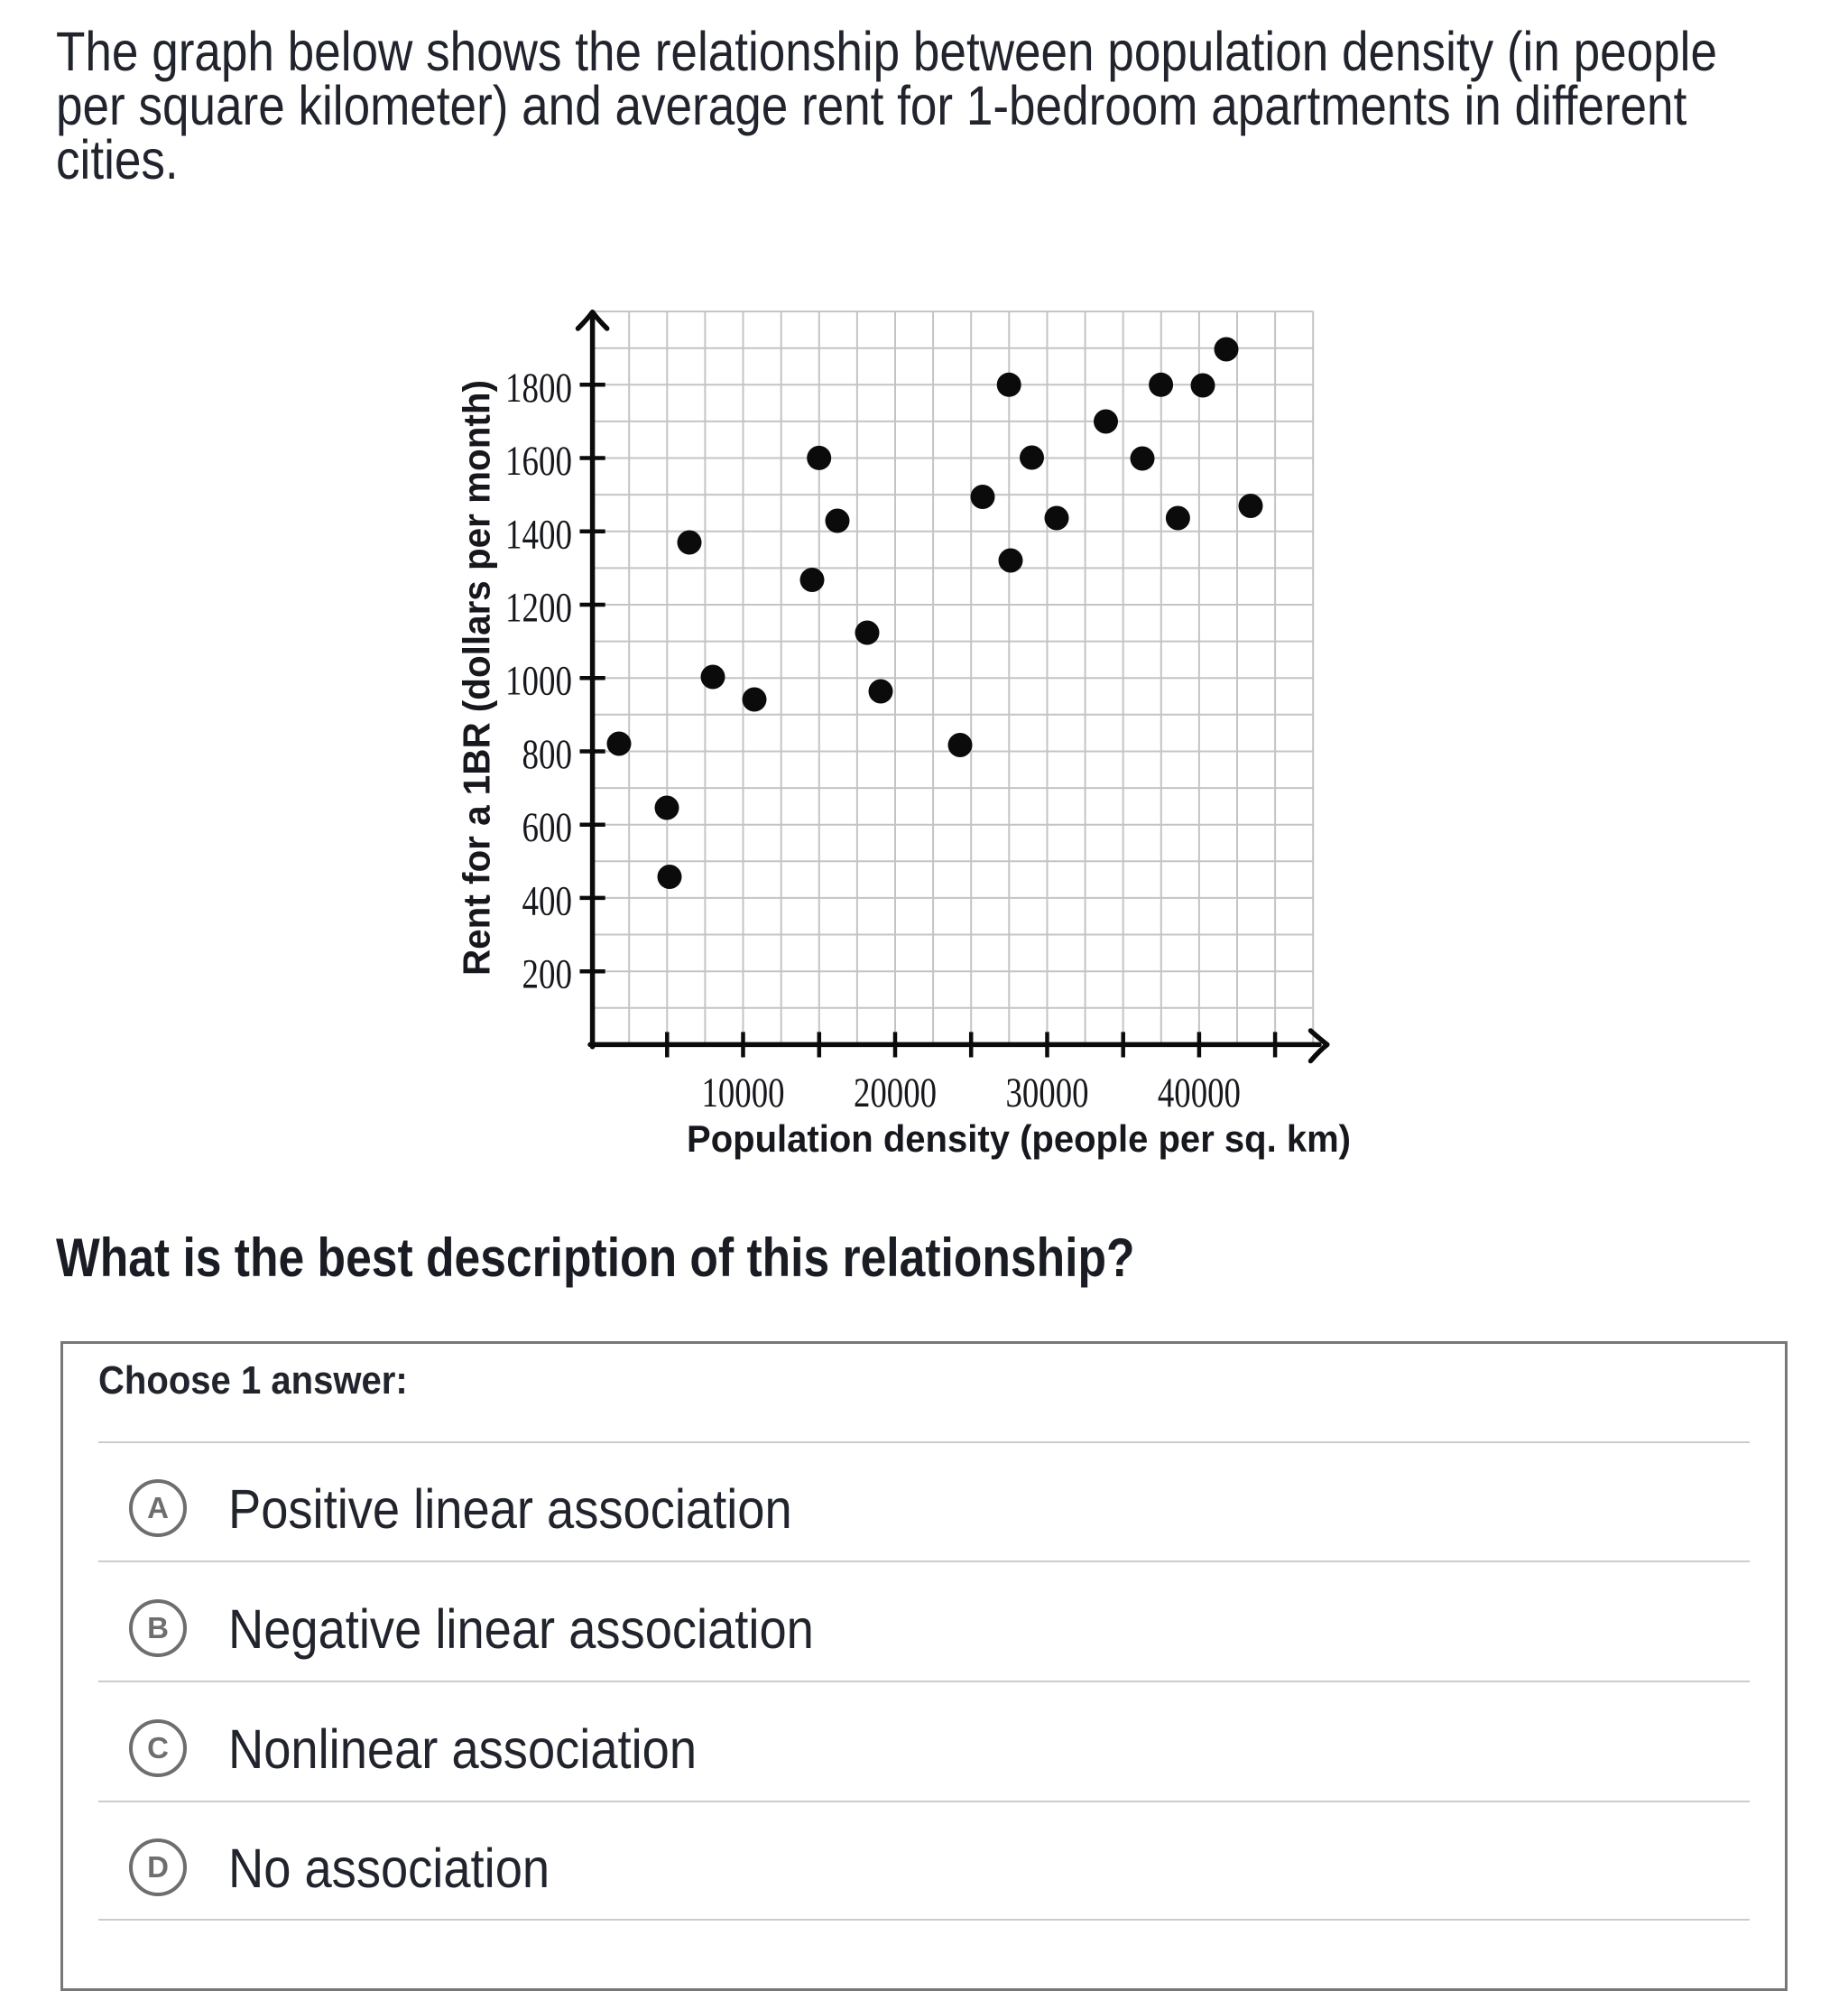 Image resolution: width=1848 pixels, height=1991 pixels. What do you see at coordinates (895, 1093) in the screenshot?
I see `svg-text: 20000` at bounding box center [895, 1093].